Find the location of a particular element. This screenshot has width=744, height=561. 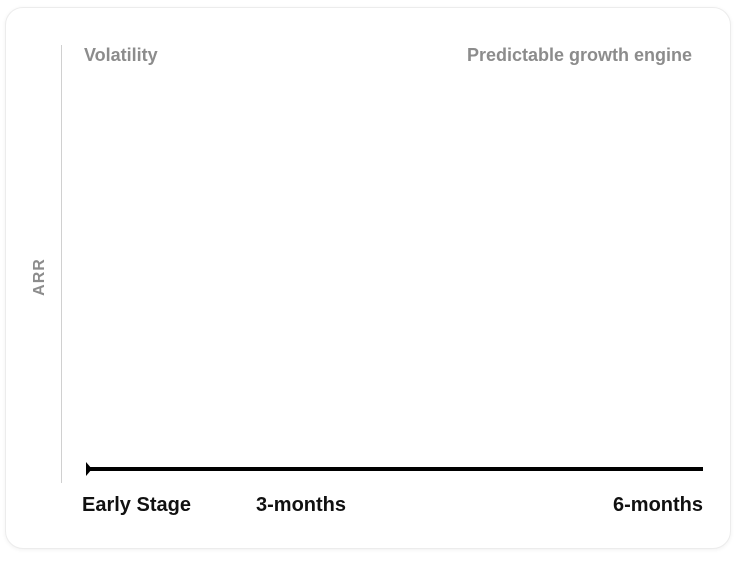

y-axis-label: ARR is located at coordinates (39, 277).